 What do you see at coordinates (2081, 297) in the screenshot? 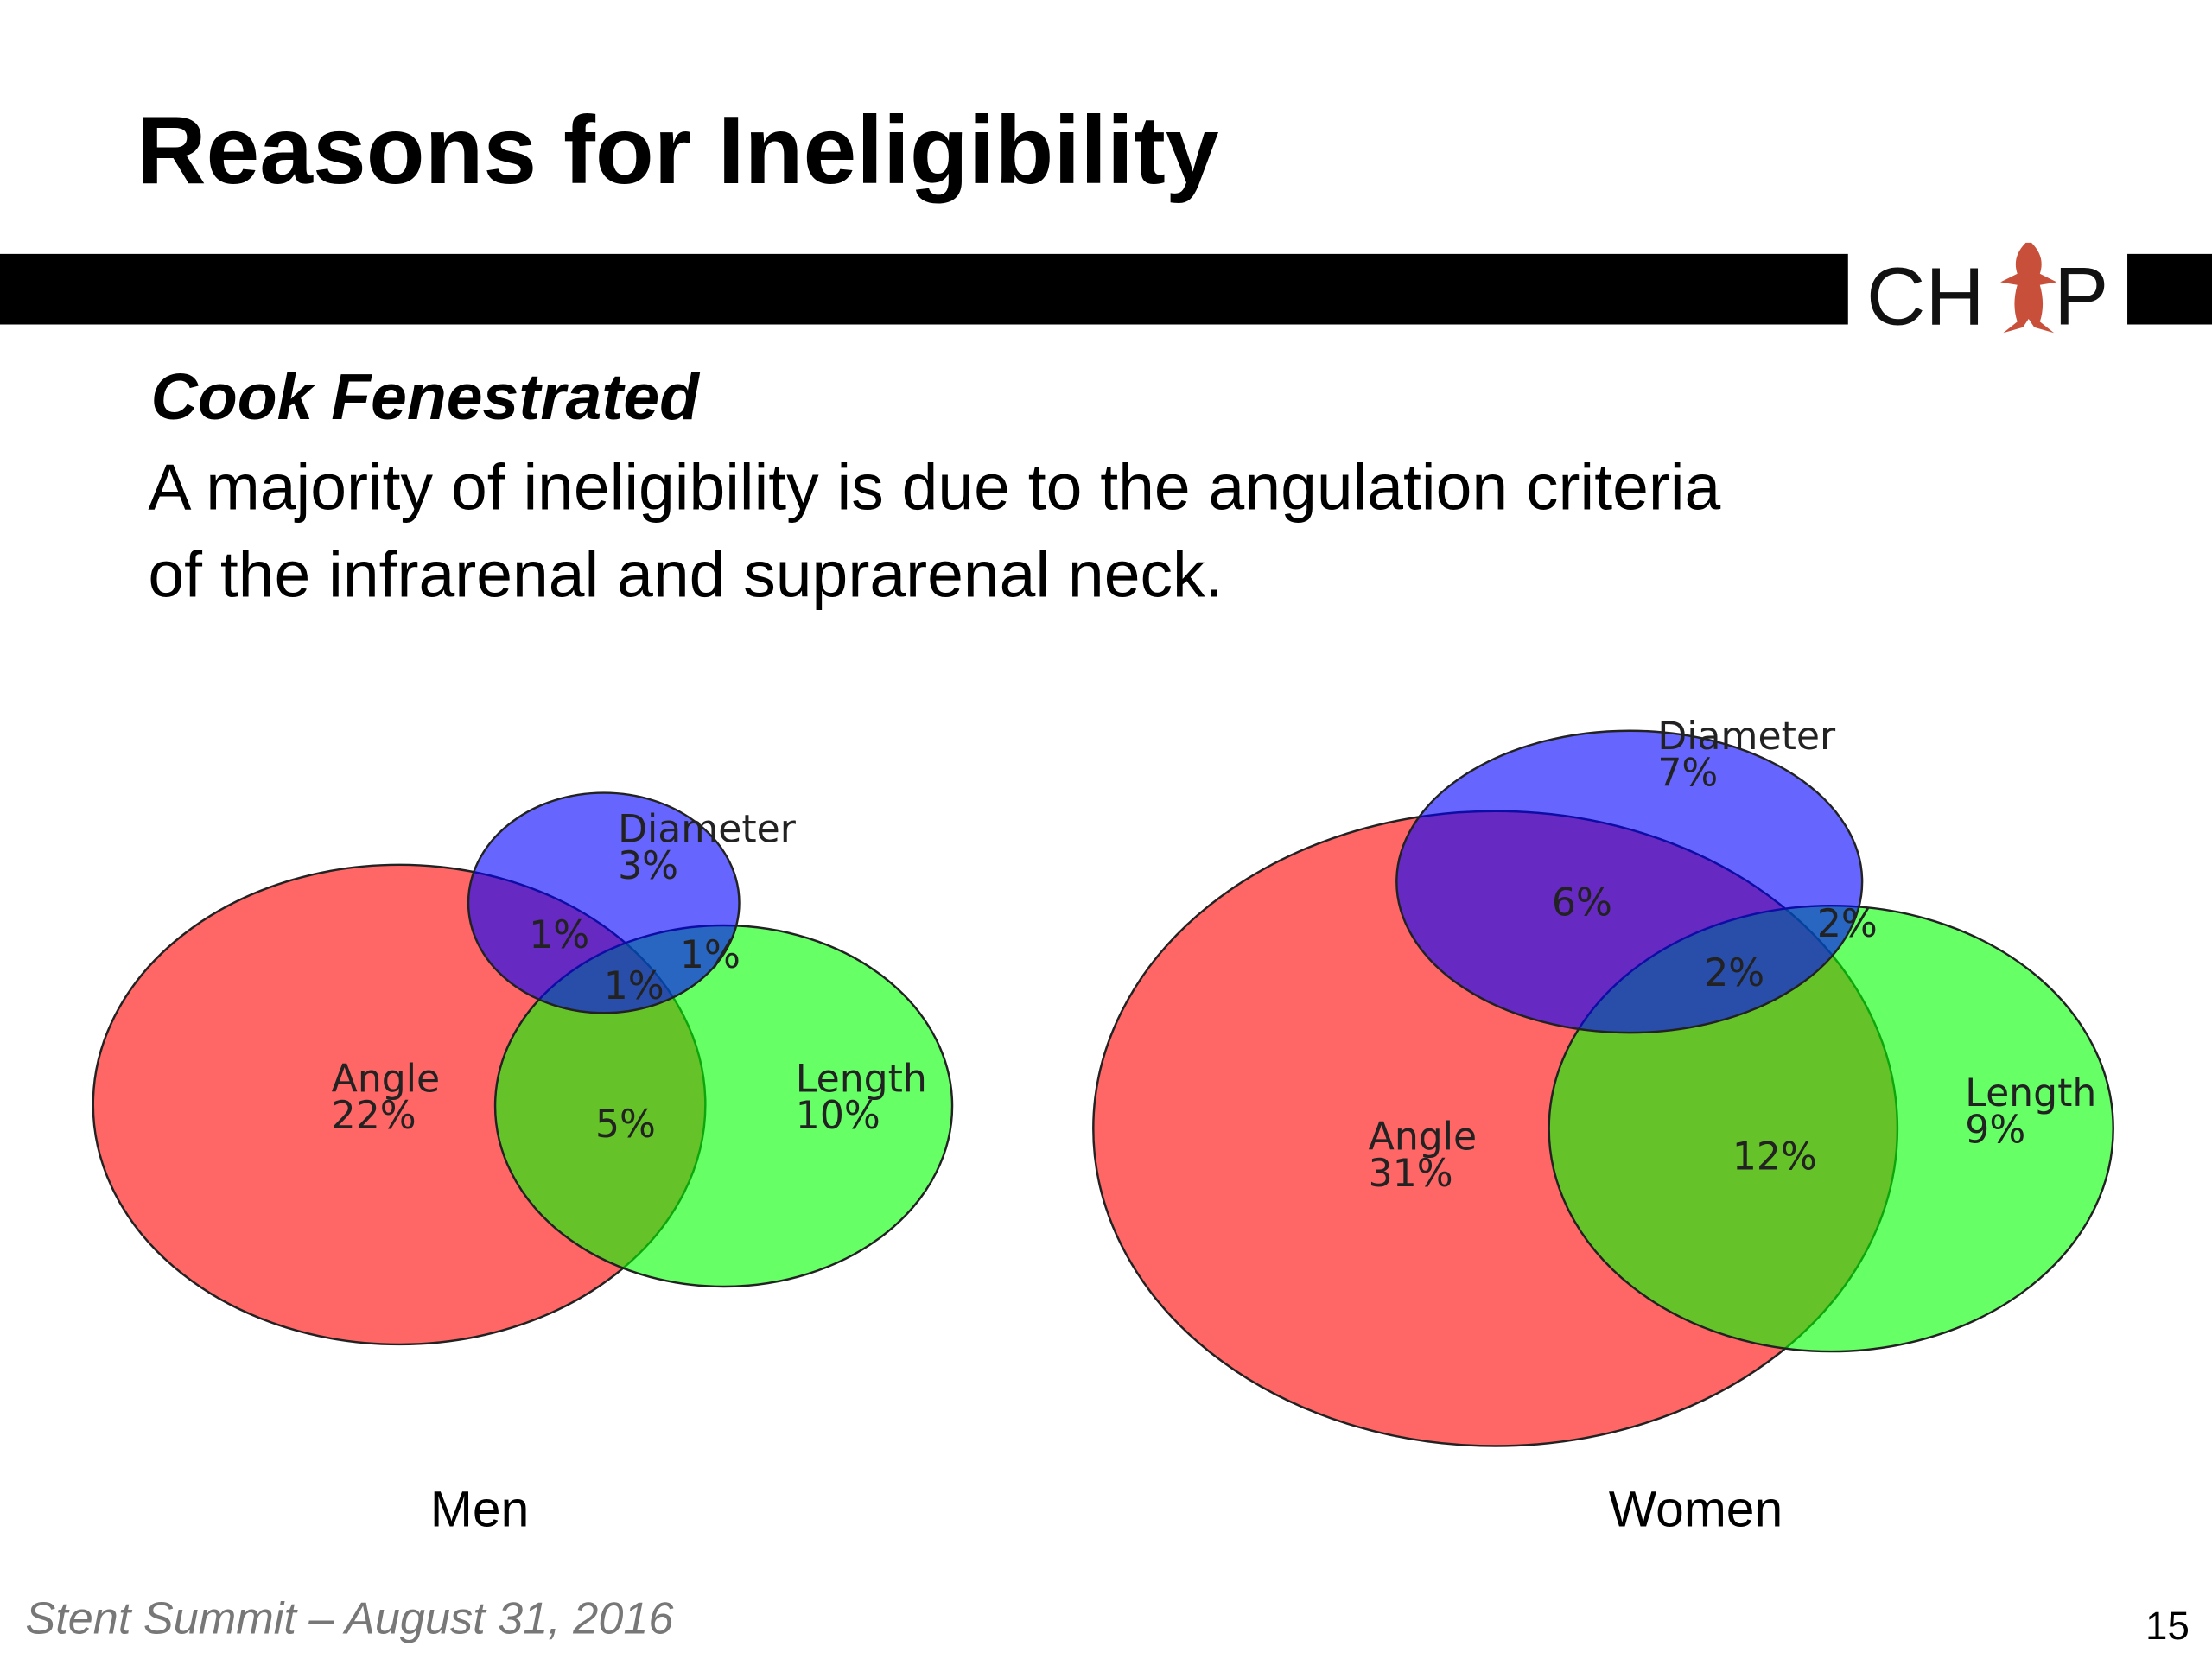
I see `logo-text: P` at bounding box center [2081, 297].